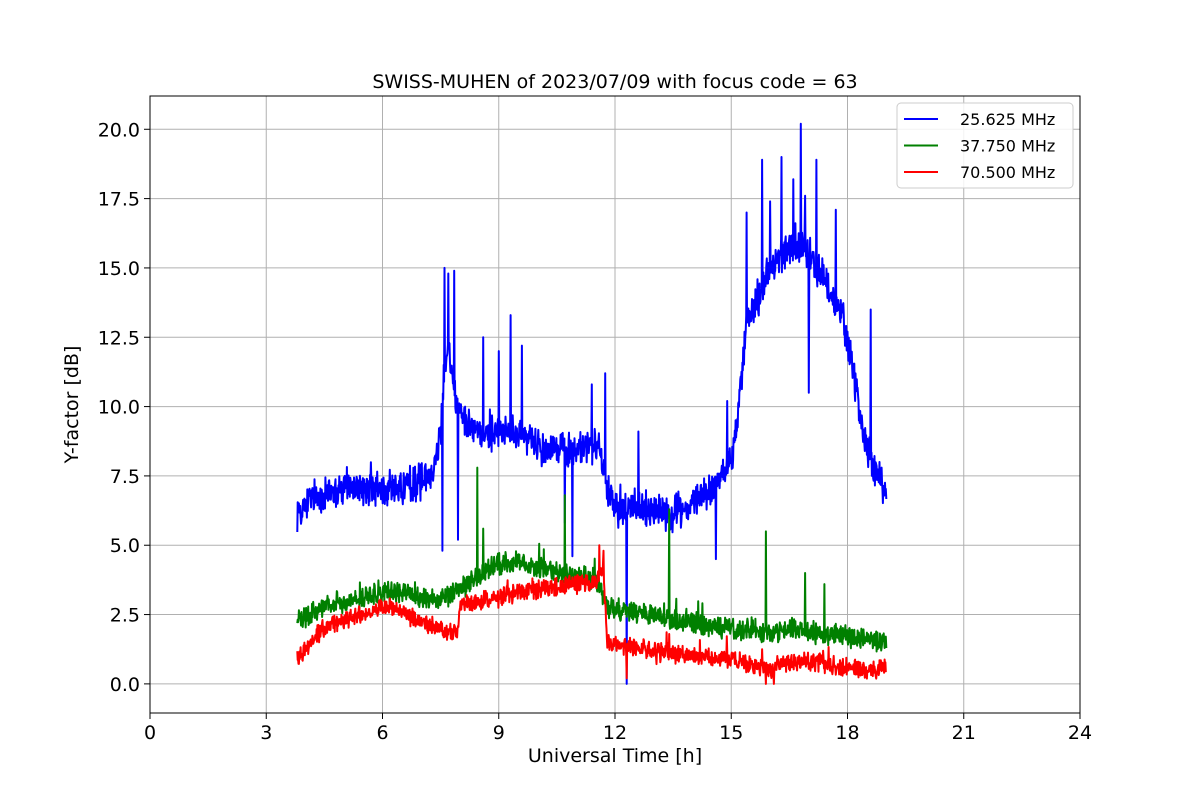 The image size is (1200, 804). I want to click on x-tick-label: 9, so click(499, 733).